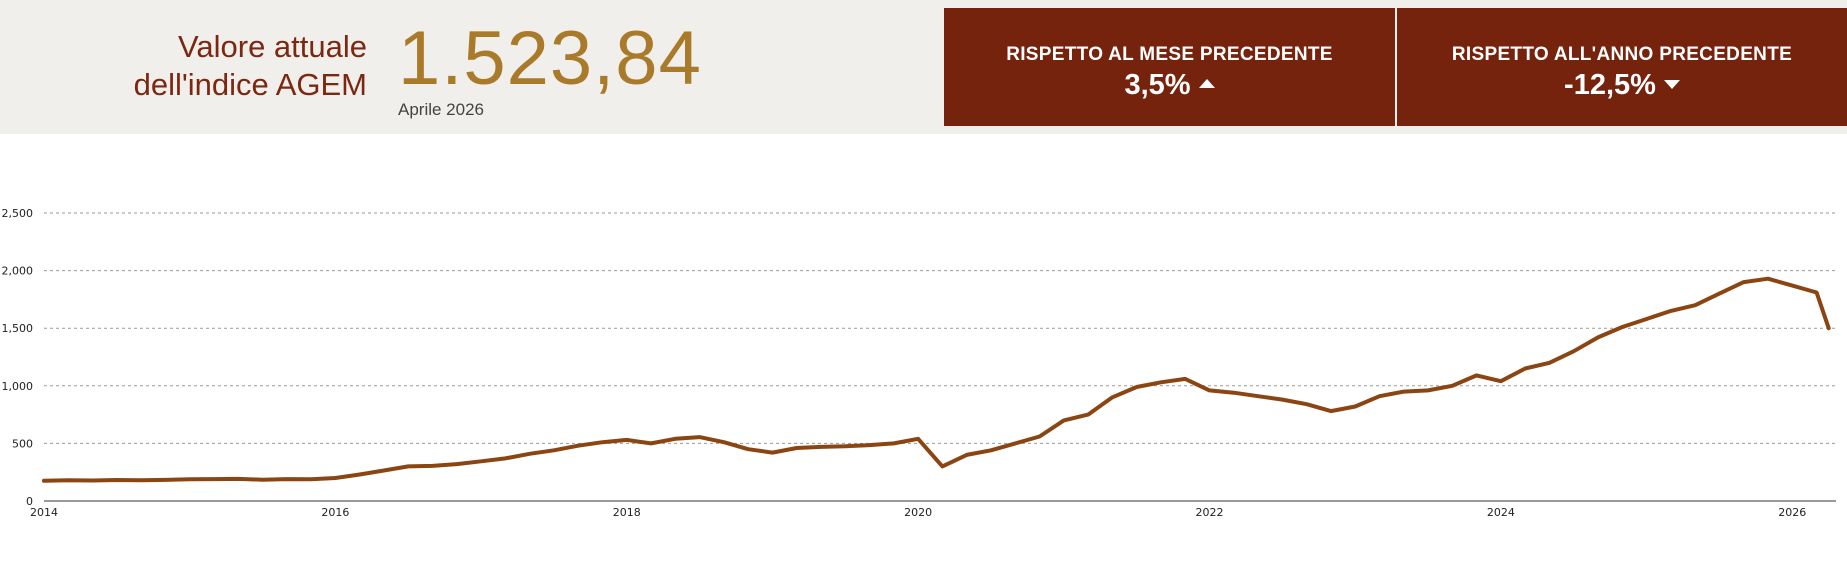 This screenshot has width=1847, height=573. Describe the element at coordinates (1210, 512) in the screenshot. I see `x-tick-label: 2022` at that location.